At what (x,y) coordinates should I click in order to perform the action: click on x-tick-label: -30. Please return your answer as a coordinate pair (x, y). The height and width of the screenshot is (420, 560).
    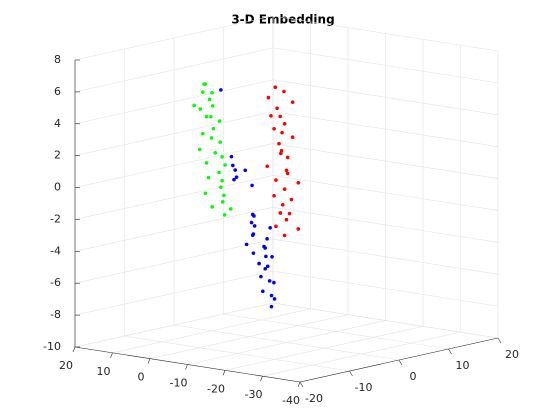
    Looking at the image, I should click on (254, 394).